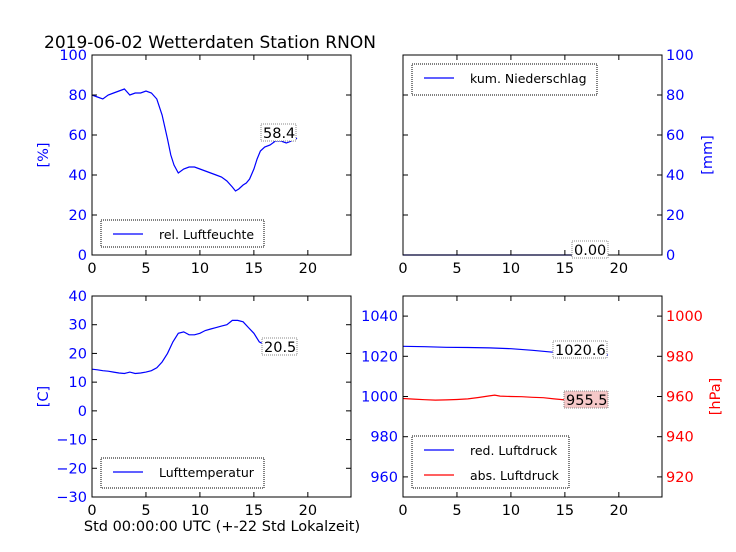 This screenshot has height=552, width=736. I want to click on y-tick-label: 30, so click(78, 326).